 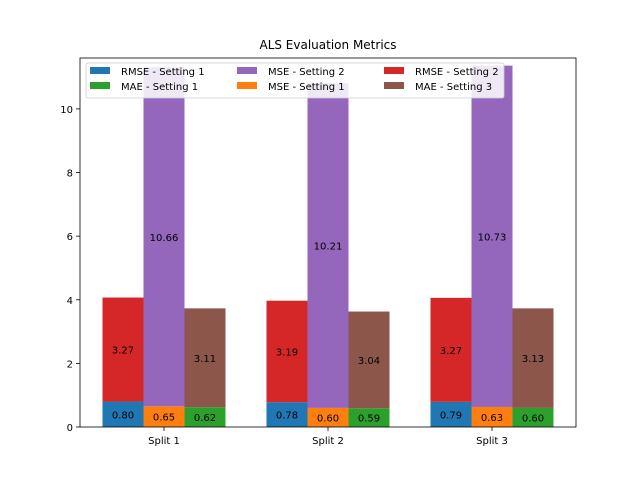 I want to click on y-tick-label: 6, so click(x=70, y=237).